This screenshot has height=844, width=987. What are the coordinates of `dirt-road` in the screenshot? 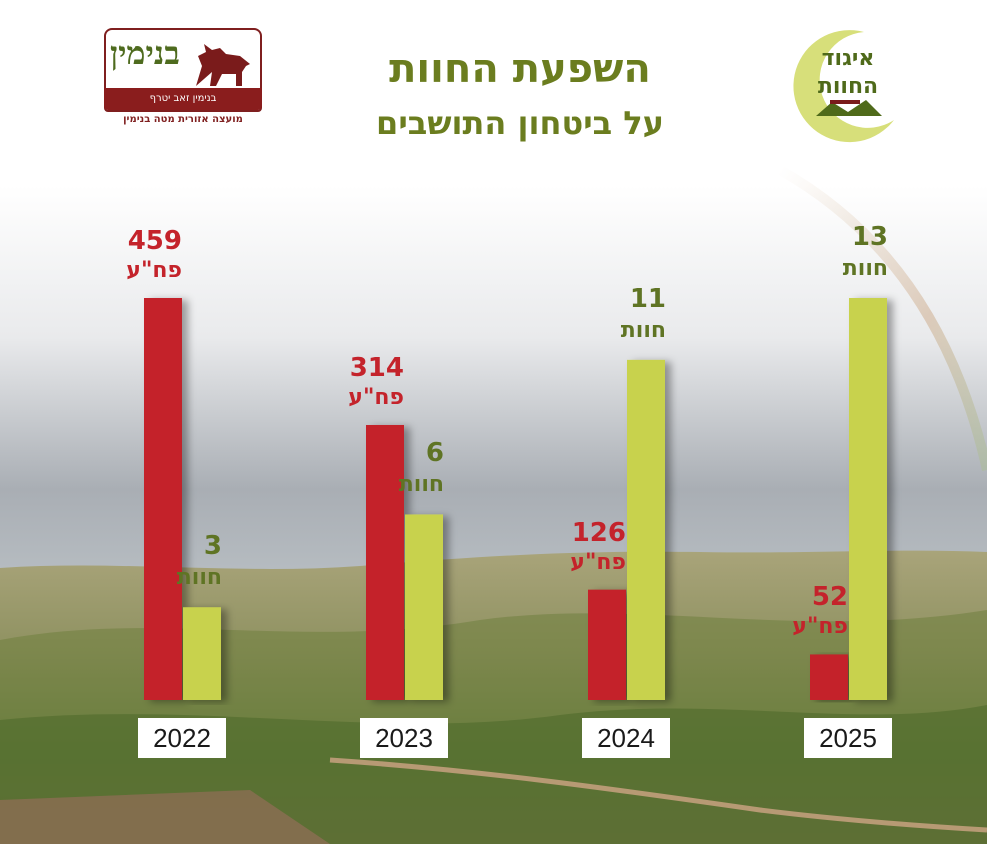 It's located at (658, 795).